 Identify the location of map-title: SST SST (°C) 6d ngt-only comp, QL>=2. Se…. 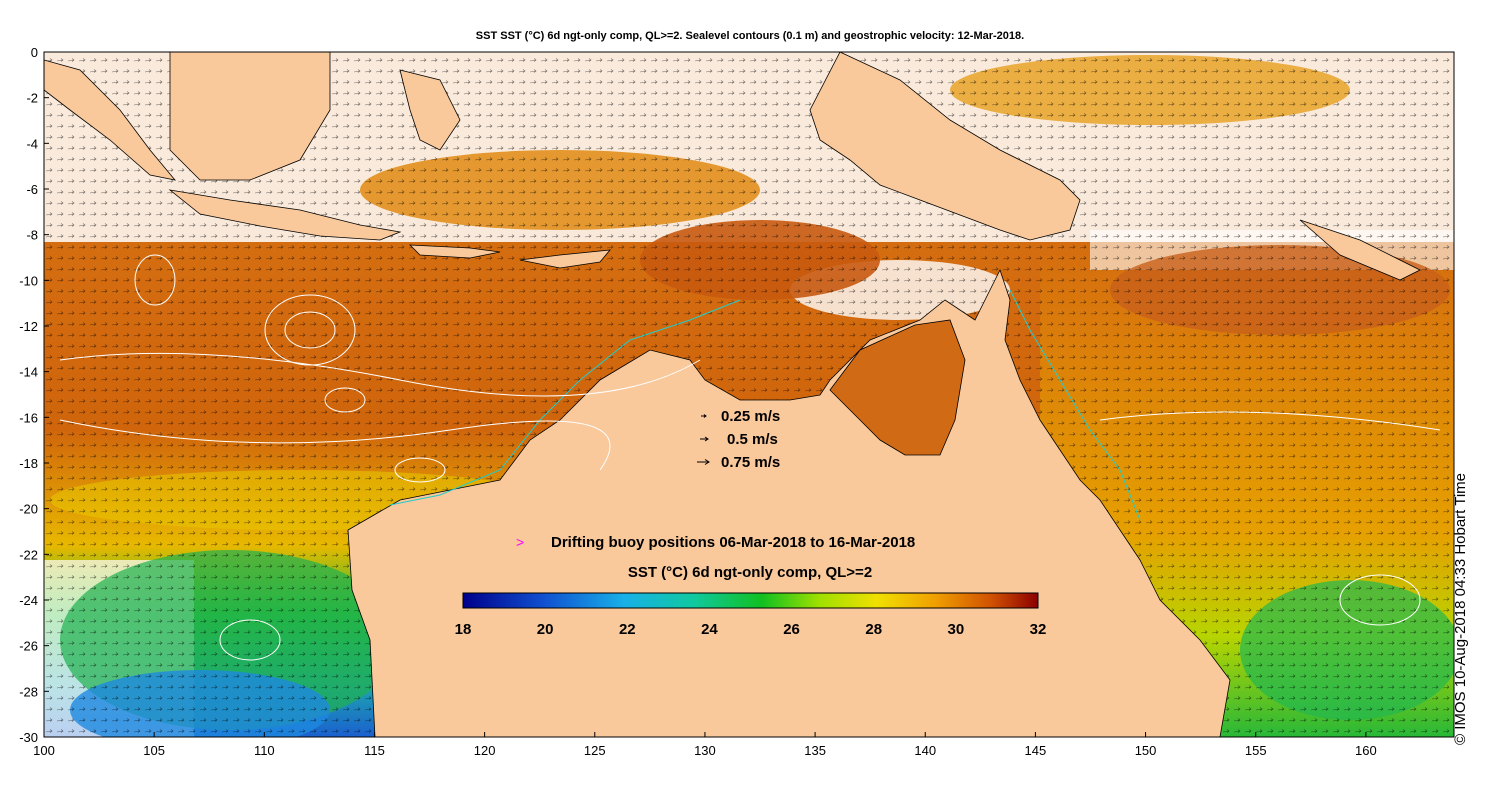
(750, 36).